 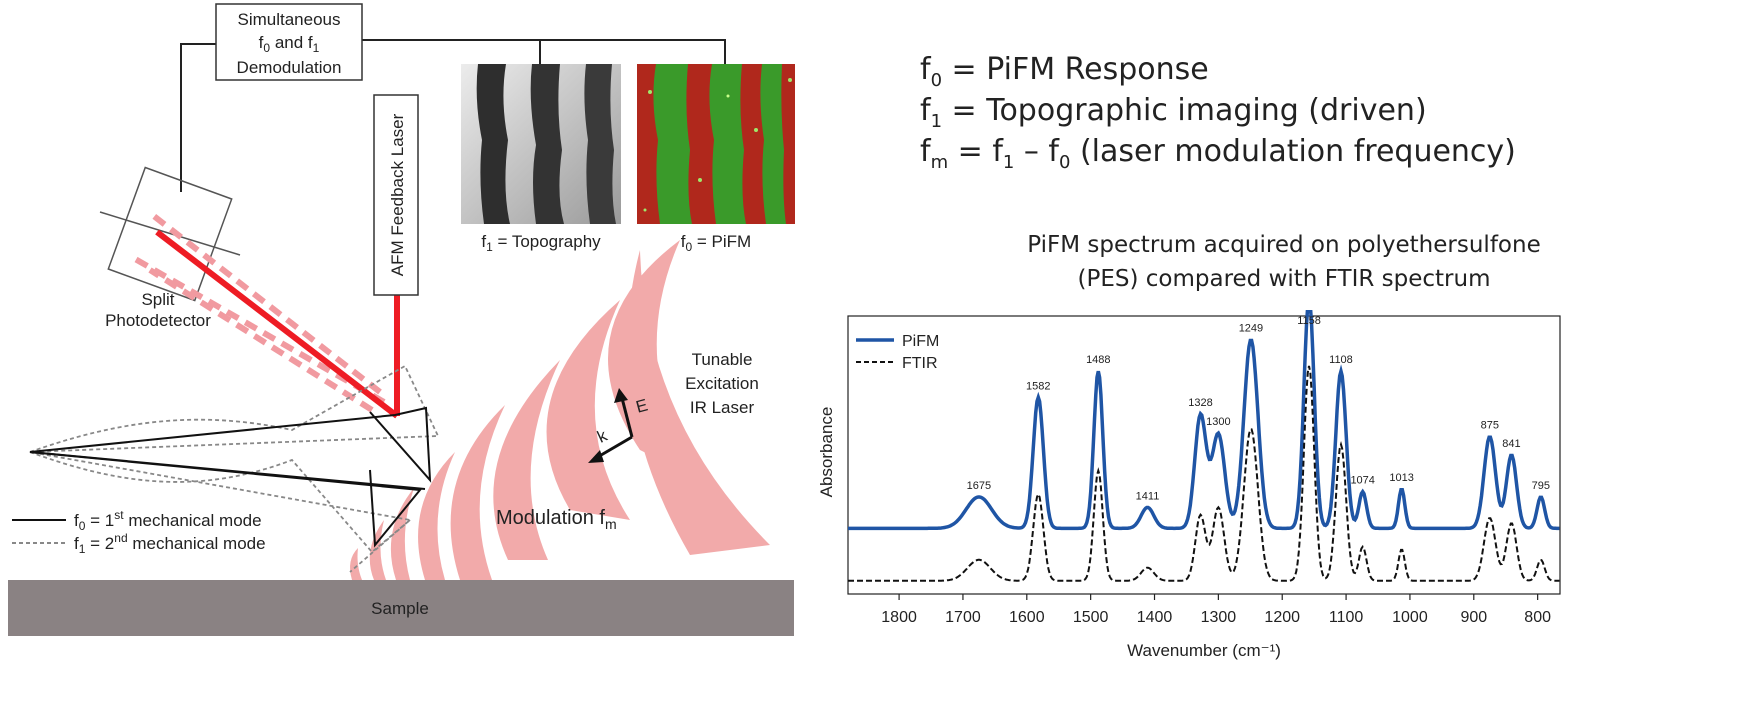 I want to click on demod-line-2: f0 and f1, so click(x=289, y=44).